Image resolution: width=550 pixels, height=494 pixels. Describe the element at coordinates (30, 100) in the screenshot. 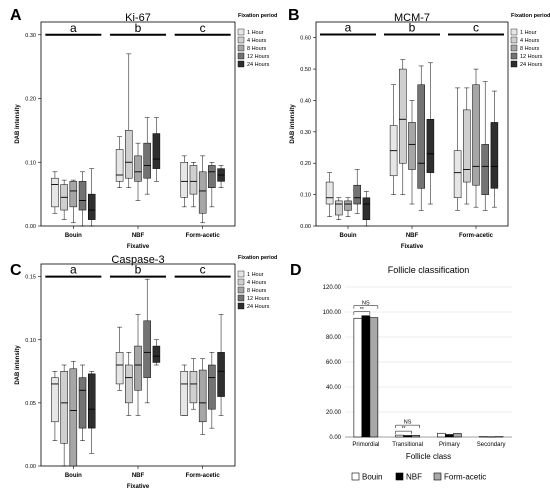

I see `y-tick-label: 0.20` at that location.